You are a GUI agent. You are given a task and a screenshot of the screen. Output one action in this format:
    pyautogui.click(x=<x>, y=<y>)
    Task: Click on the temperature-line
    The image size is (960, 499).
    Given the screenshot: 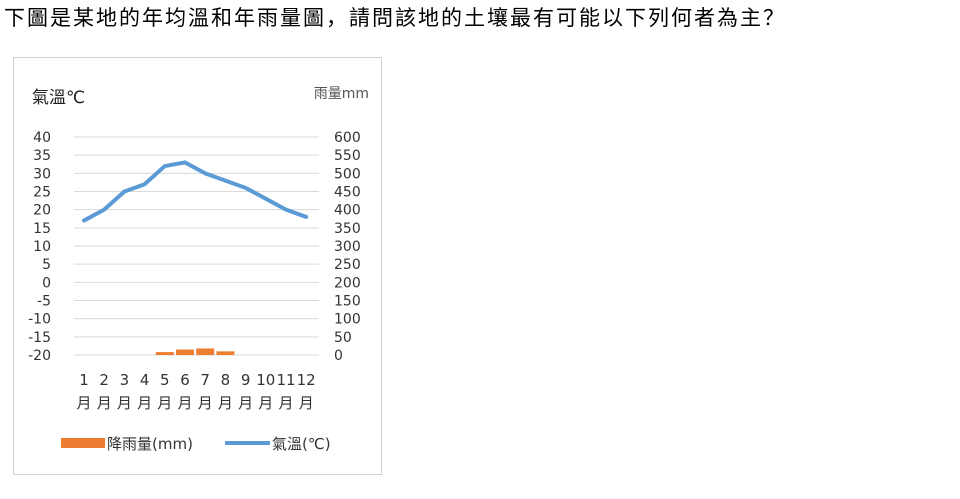 What is the action you would take?
    pyautogui.click(x=195, y=191)
    